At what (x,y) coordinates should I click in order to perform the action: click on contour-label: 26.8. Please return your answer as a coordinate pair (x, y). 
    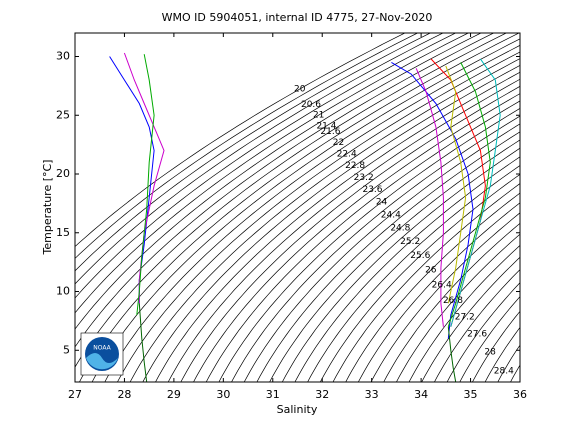
    Looking at the image, I should click on (453, 301).